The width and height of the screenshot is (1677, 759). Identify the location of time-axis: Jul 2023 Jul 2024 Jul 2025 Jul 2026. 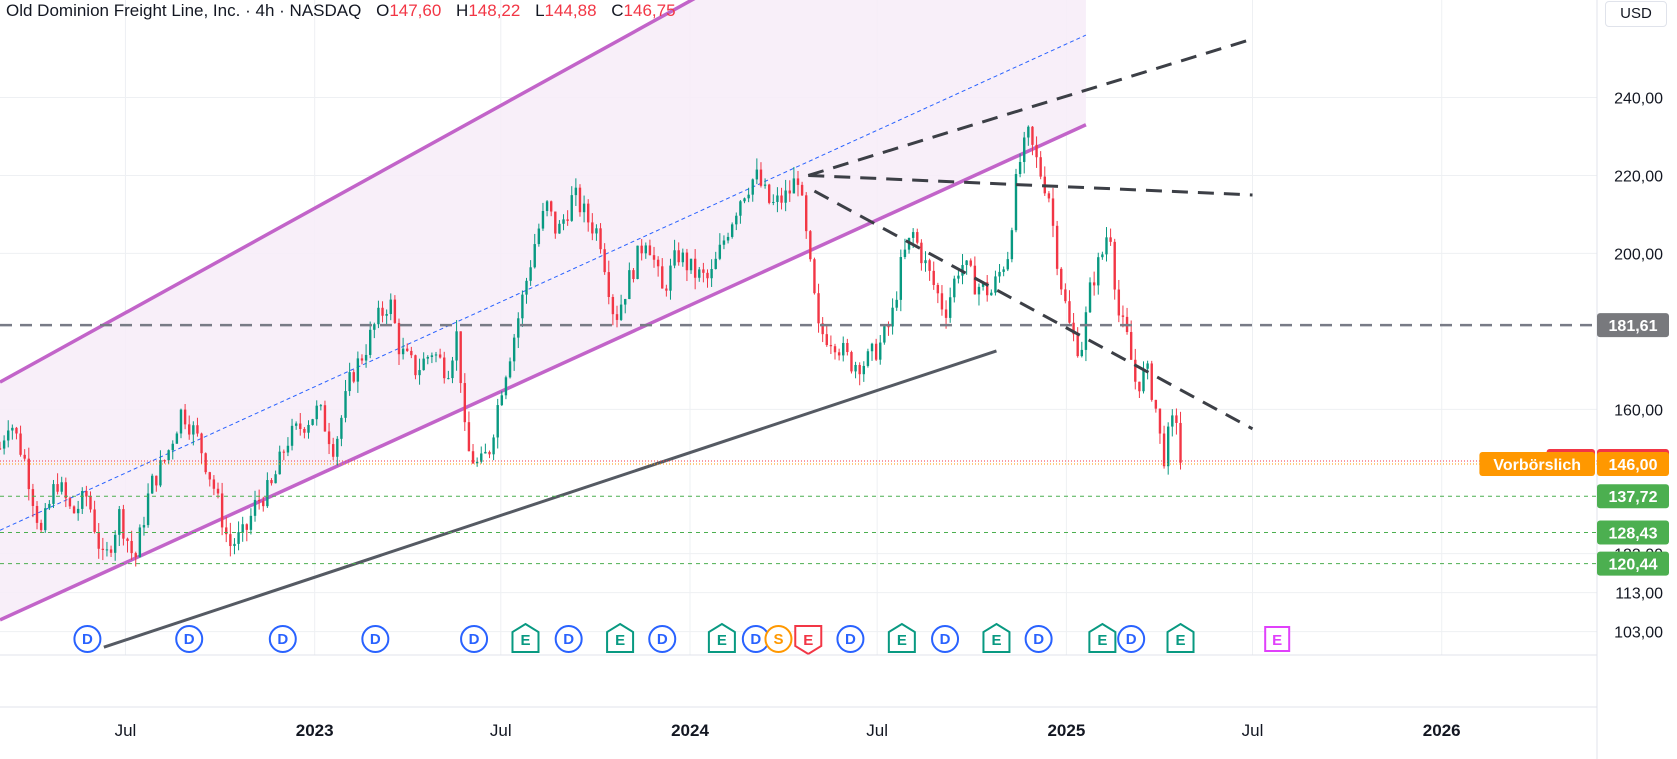
(838, 697).